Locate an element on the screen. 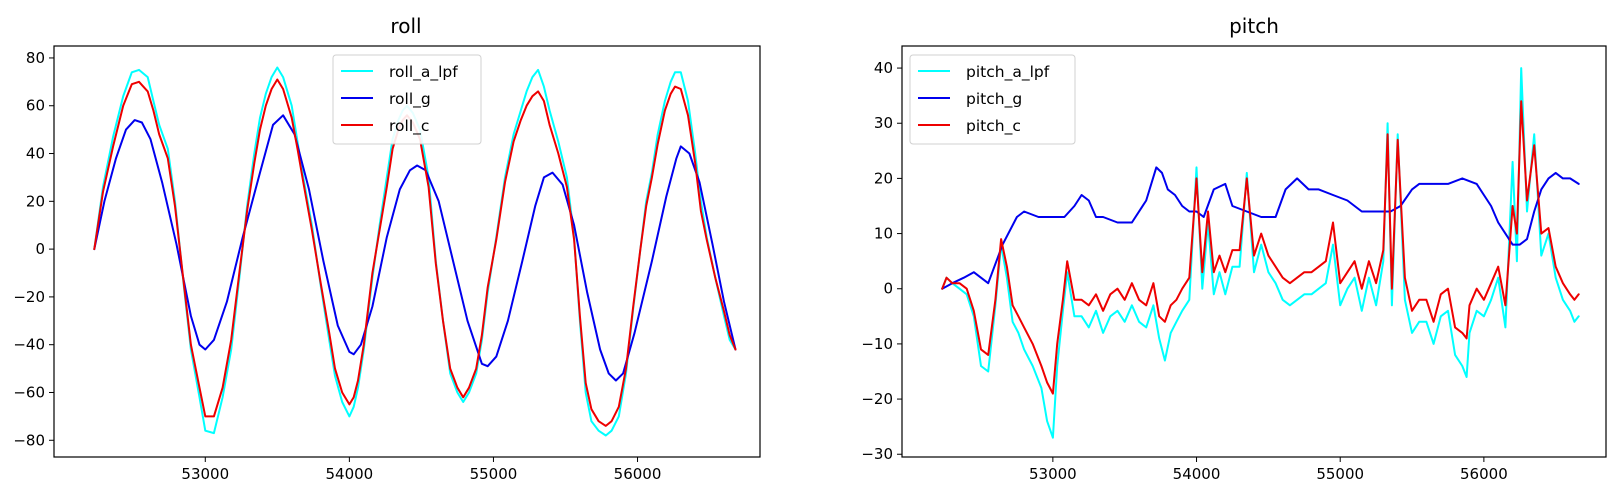 The width and height of the screenshot is (1615, 496). pitch-legend-box is located at coordinates (992, 99).